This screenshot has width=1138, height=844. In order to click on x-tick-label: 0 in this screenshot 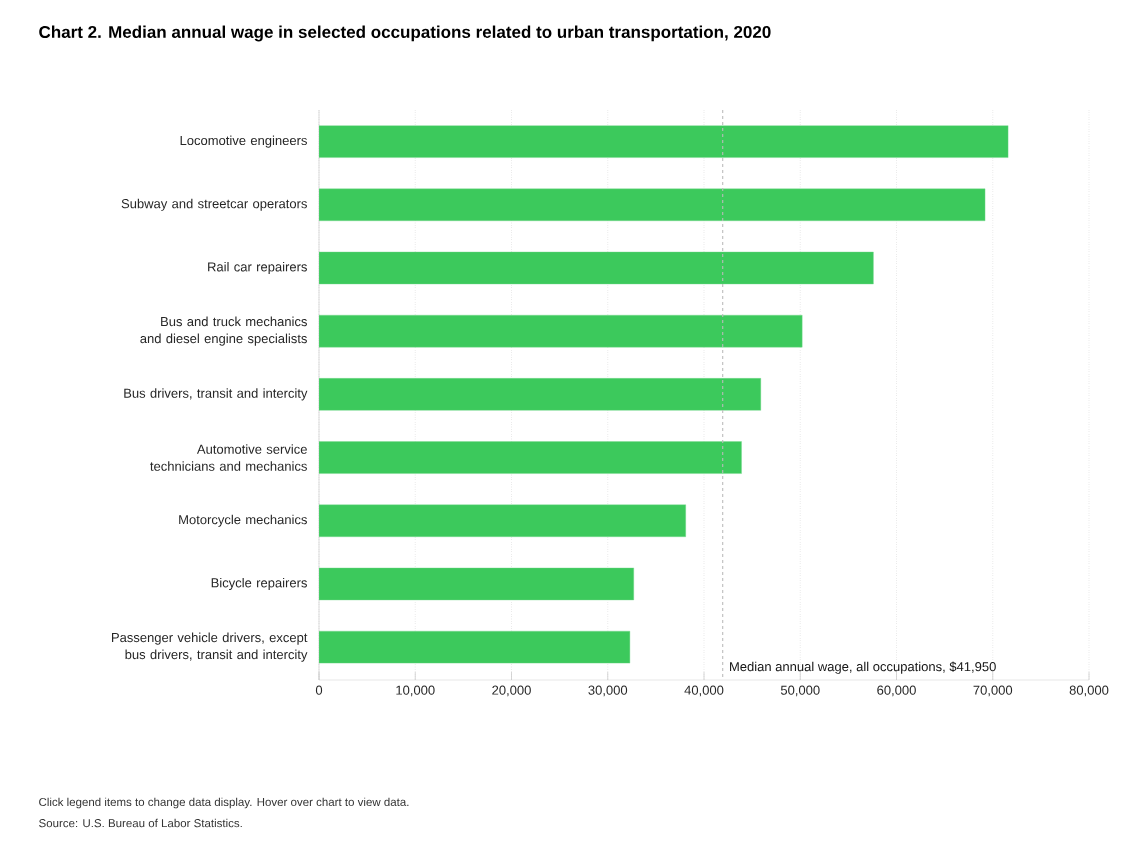, I will do `click(319, 690)`.